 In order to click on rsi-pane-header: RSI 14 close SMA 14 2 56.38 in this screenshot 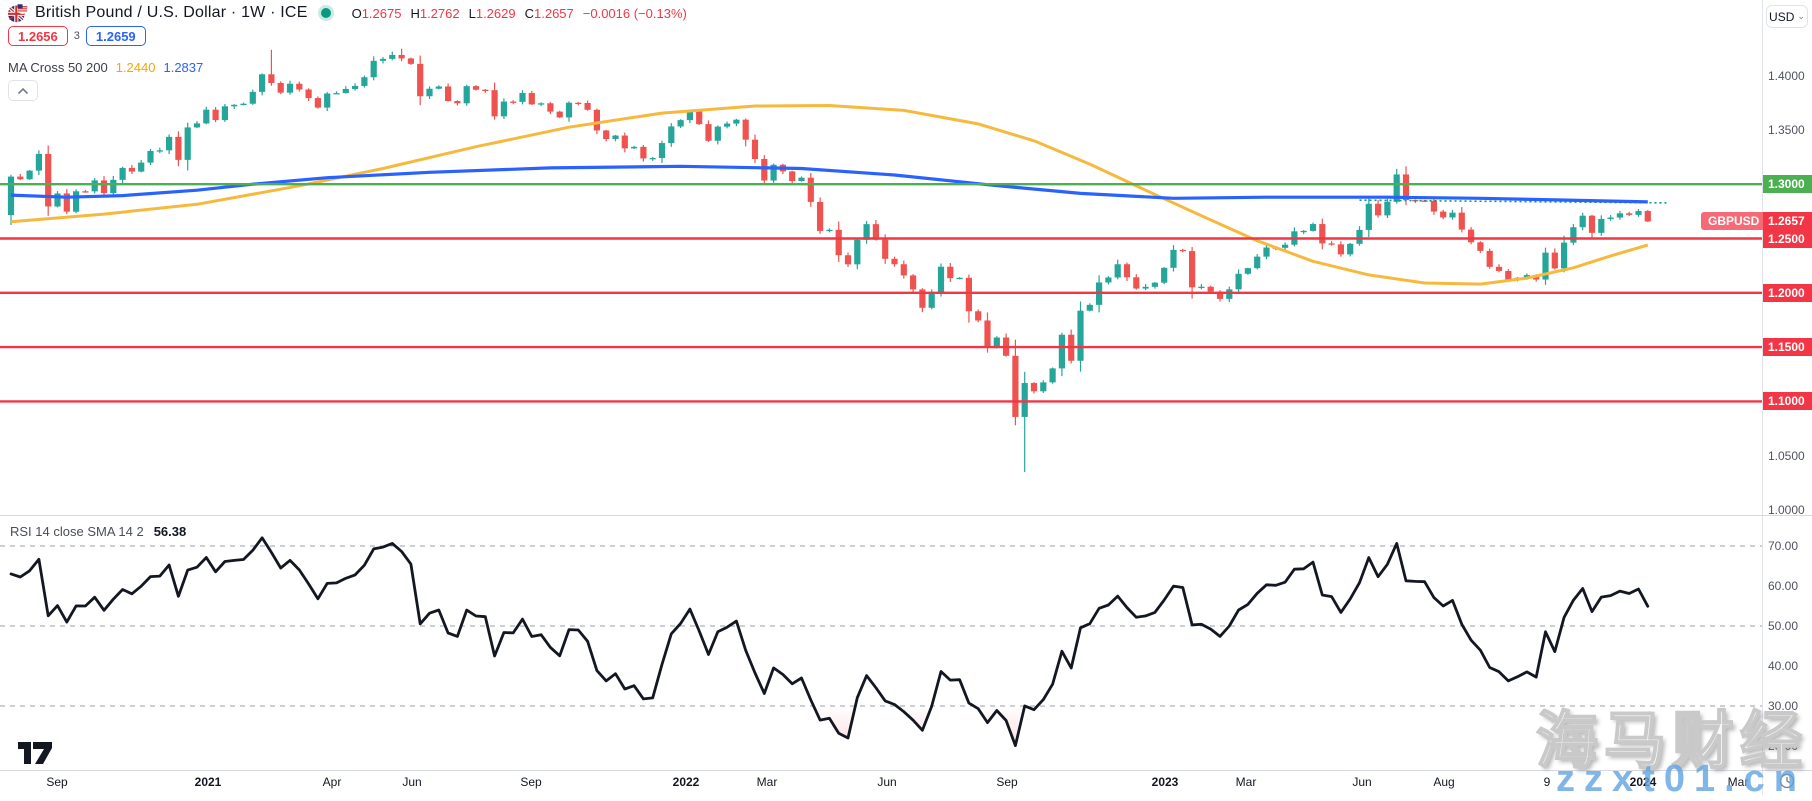, I will do `click(98, 531)`.